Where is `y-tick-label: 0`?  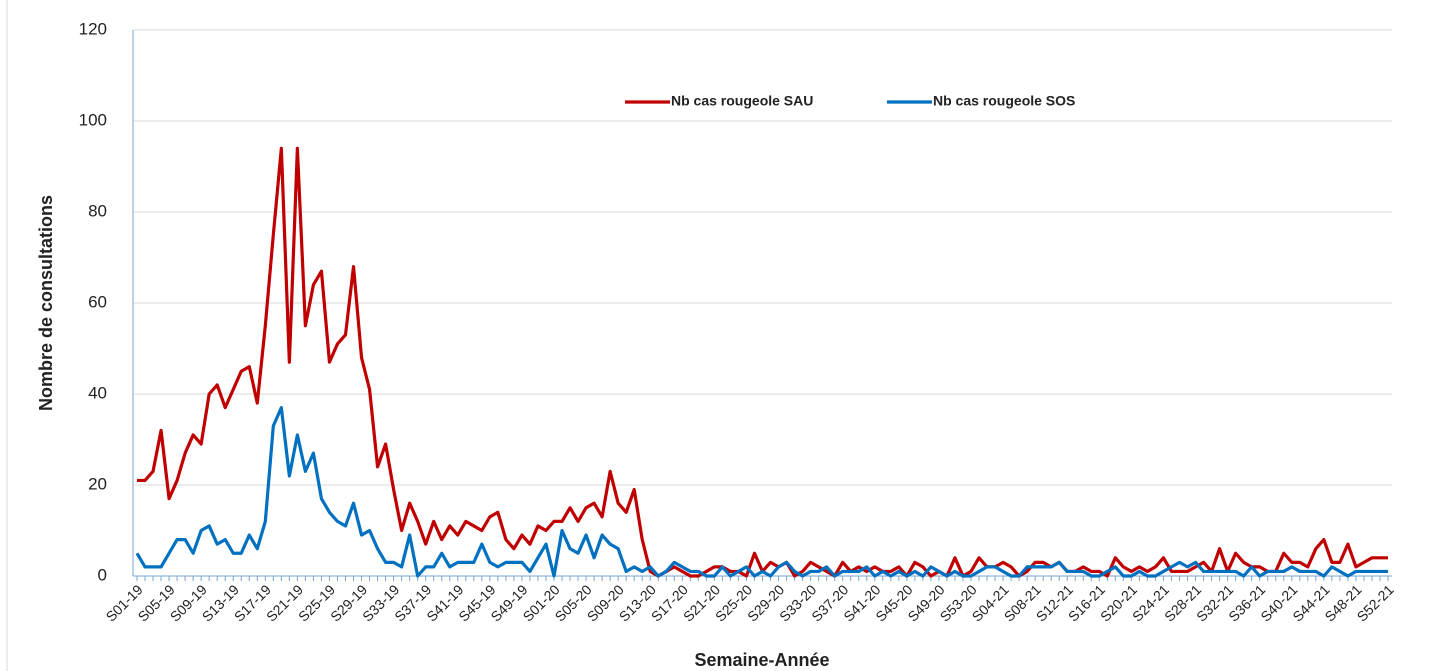
y-tick-label: 0 is located at coordinates (102, 574).